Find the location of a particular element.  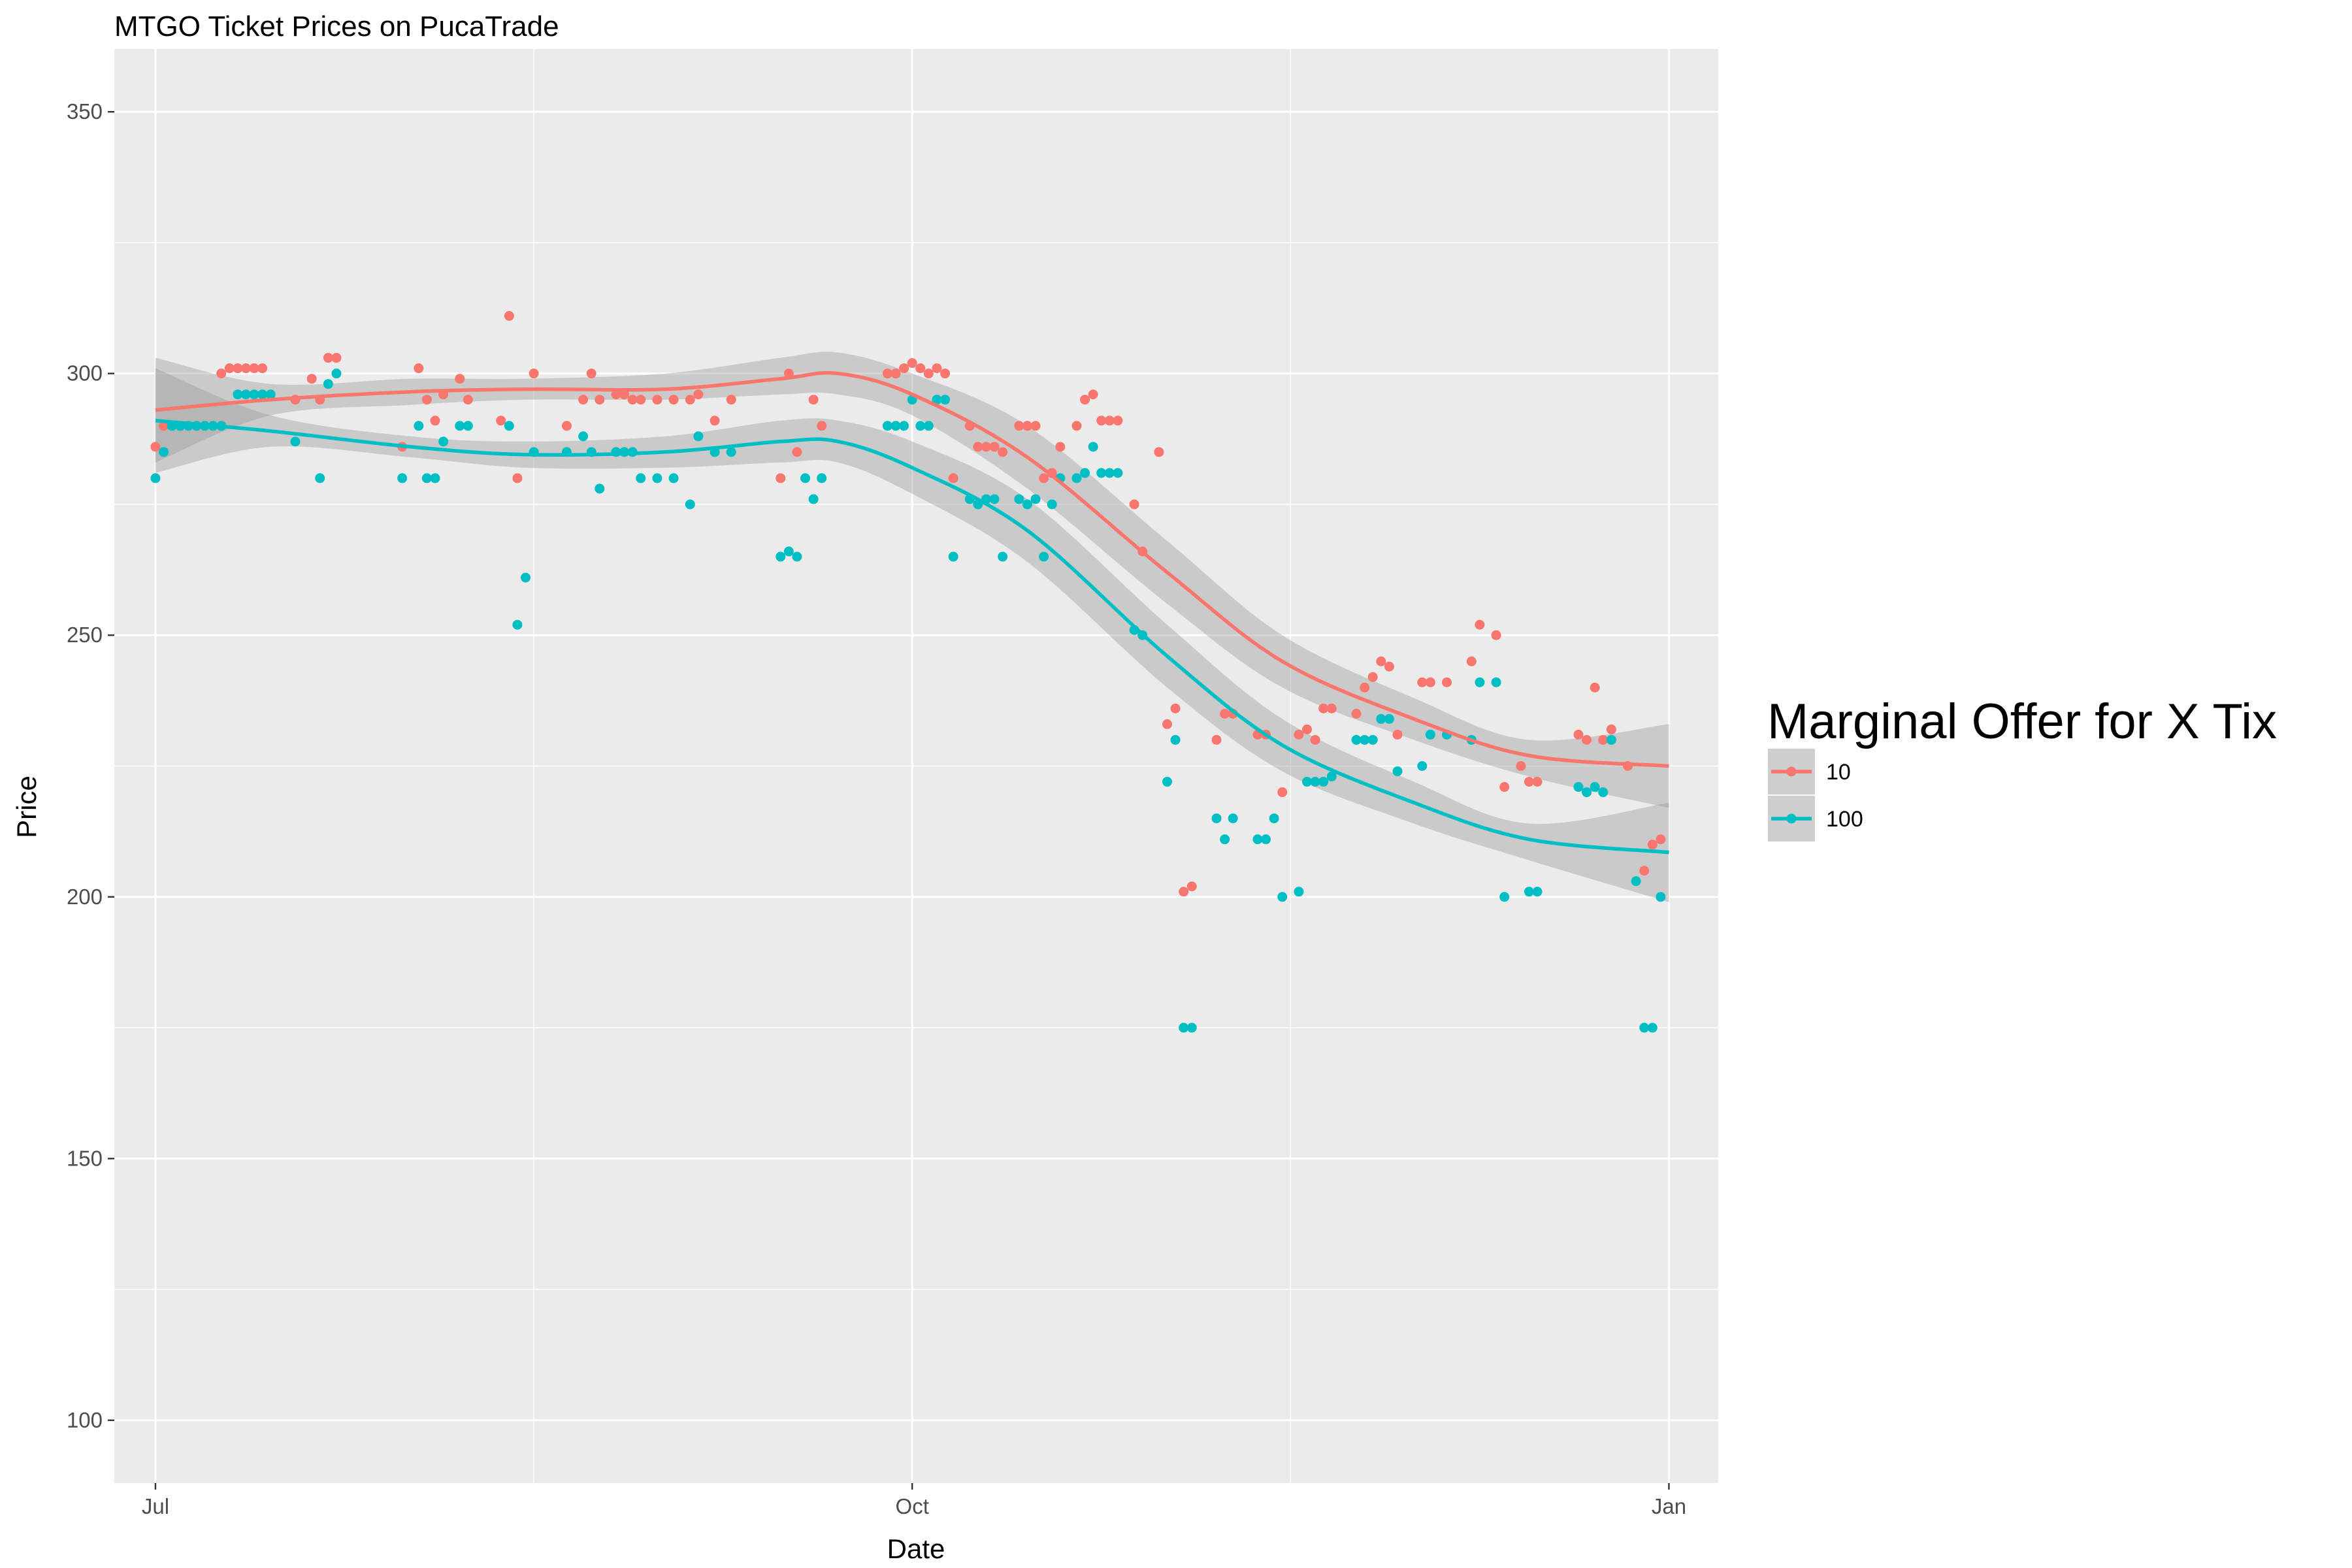

legend-label-100: 100 is located at coordinates (1844, 819).